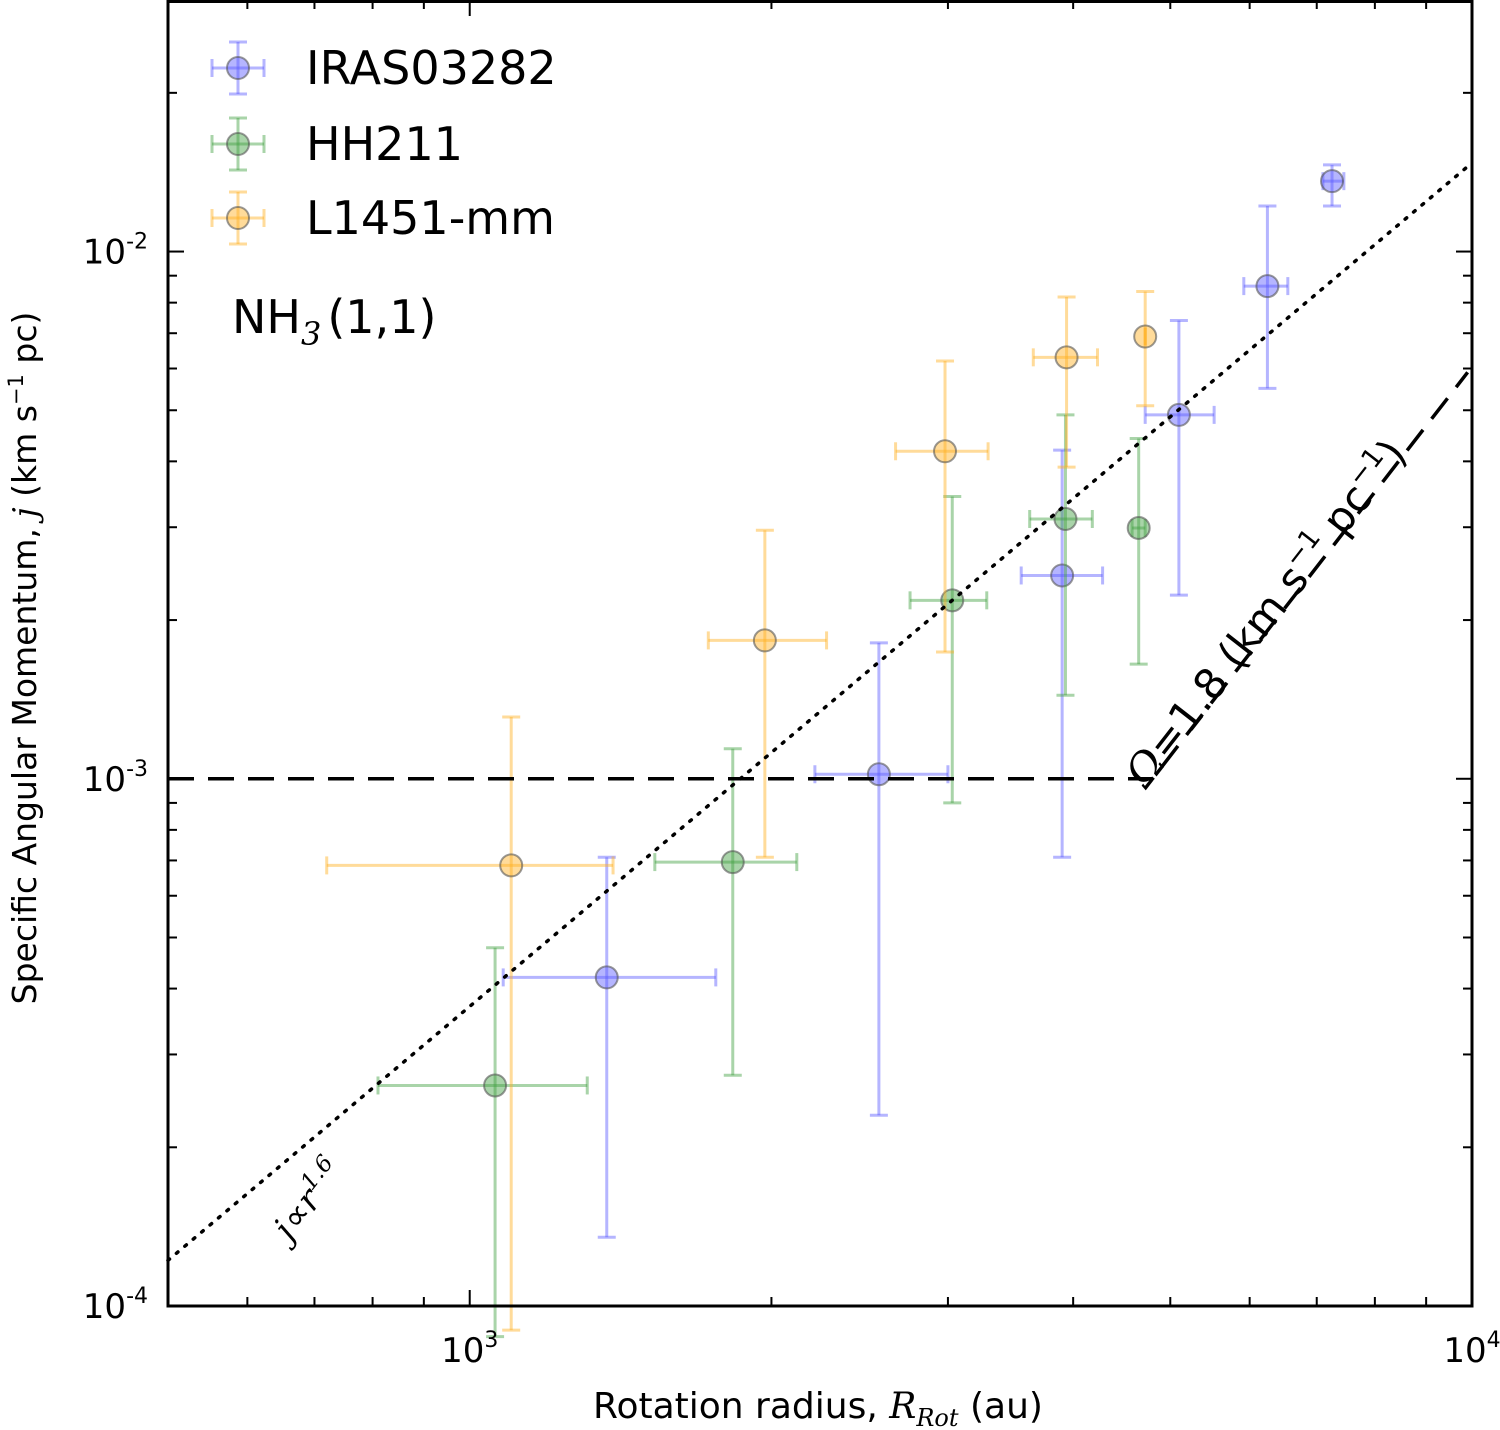 The image size is (1500, 1430). I want to click on legend: IRAS03282 HH211 L1451-mm, so click(383, 143).